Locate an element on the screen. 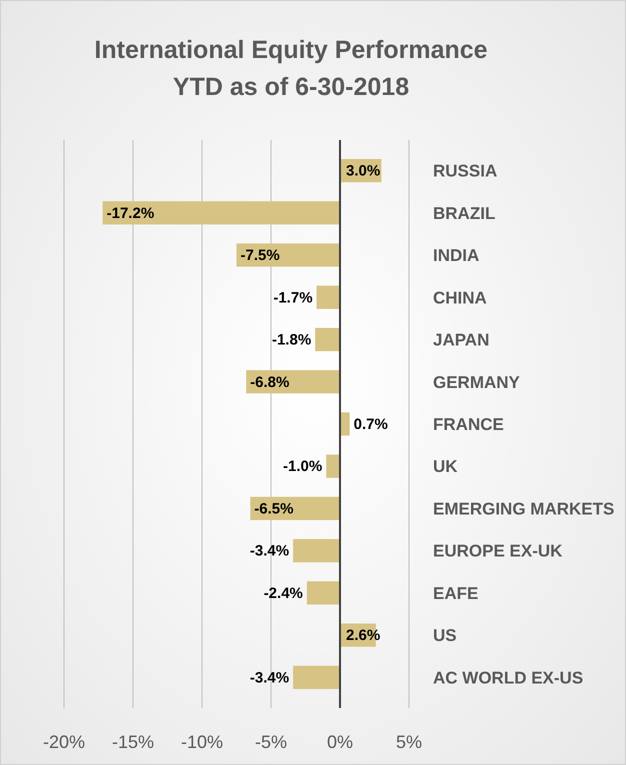 The image size is (626, 765). data-label: 2.6% is located at coordinates (363, 635).